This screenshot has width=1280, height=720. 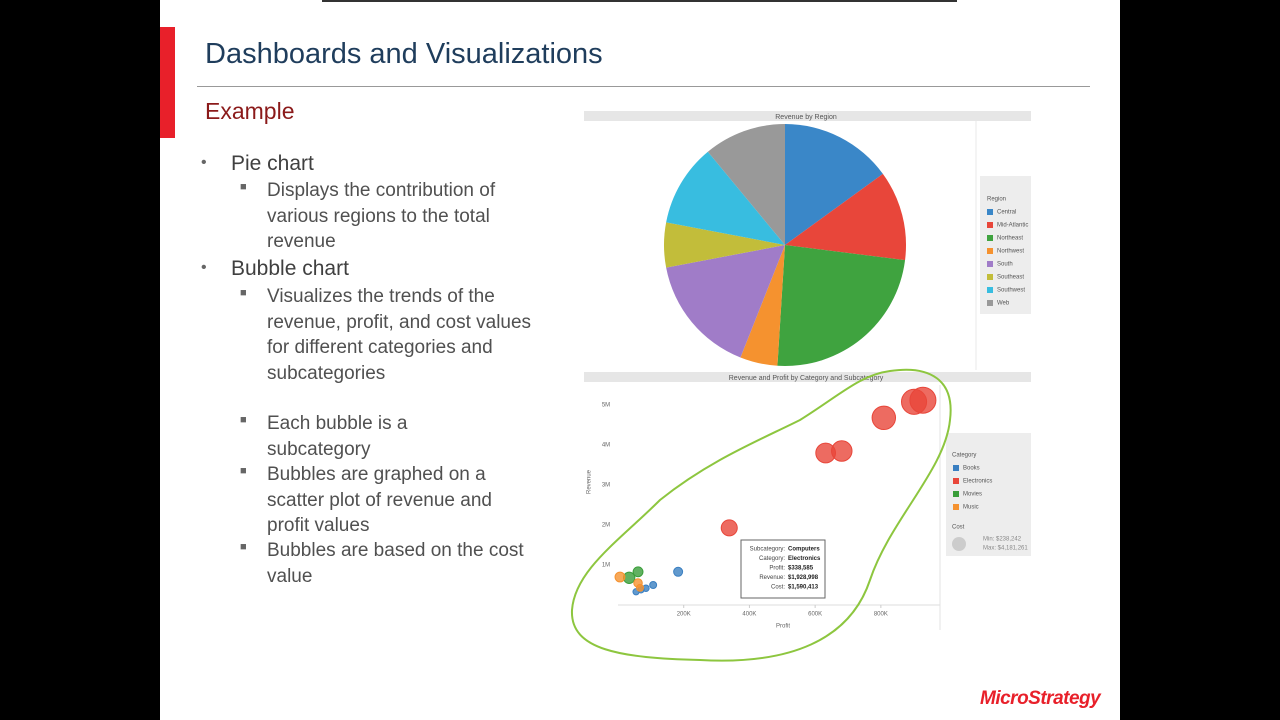 What do you see at coordinates (639, 1) in the screenshot?
I see `top-bar` at bounding box center [639, 1].